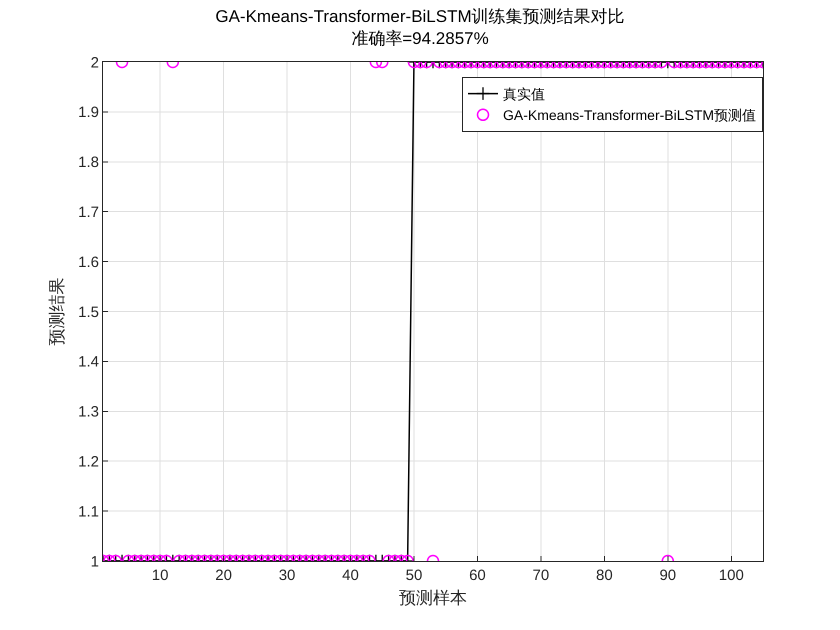 The image size is (840, 630). I want to click on y-tick-label: 1.7, so click(88, 212).